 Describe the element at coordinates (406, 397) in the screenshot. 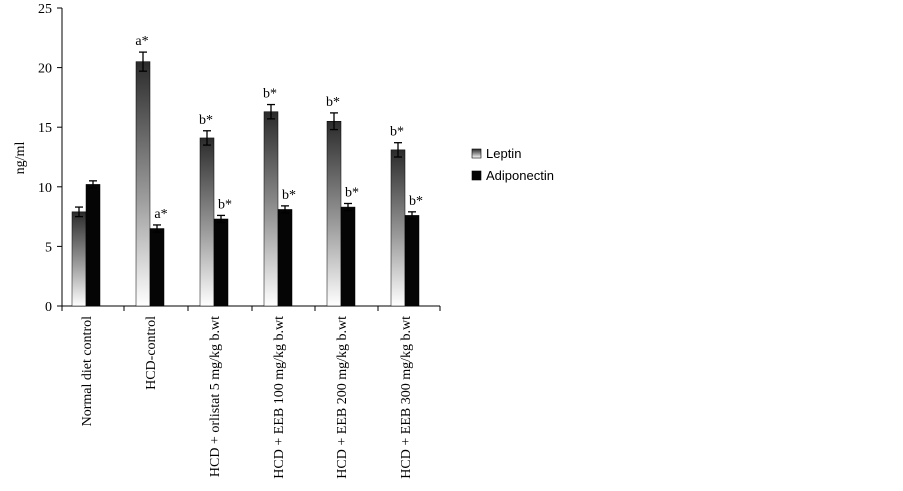

I see `category-label-5: HCD + EEB 300 mg/kg b.wt` at that location.